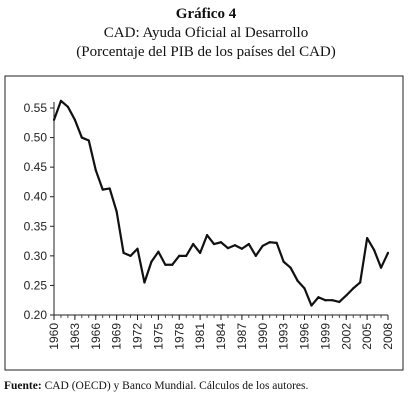  I want to click on x-tick-label: 2008, so click(388, 336).